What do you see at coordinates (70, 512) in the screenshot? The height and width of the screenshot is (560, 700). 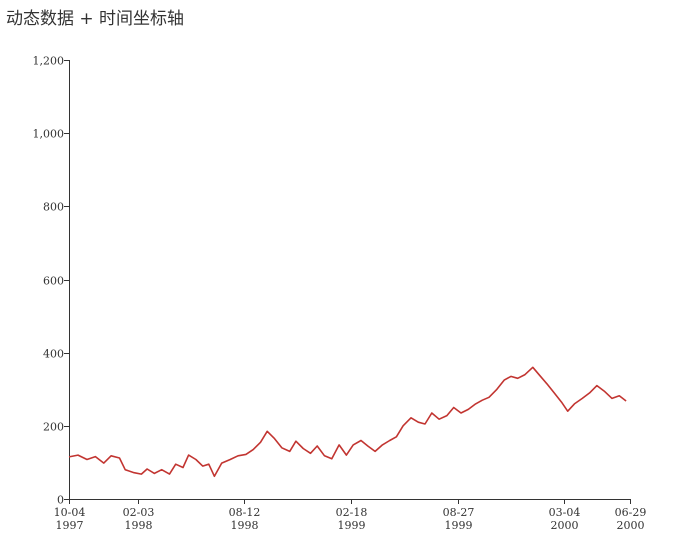 I see `x-tick-label-date: 10-04` at bounding box center [70, 512].